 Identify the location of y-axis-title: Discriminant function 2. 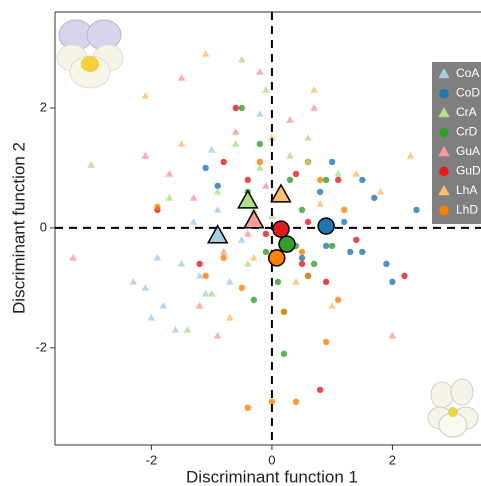
(18, 228).